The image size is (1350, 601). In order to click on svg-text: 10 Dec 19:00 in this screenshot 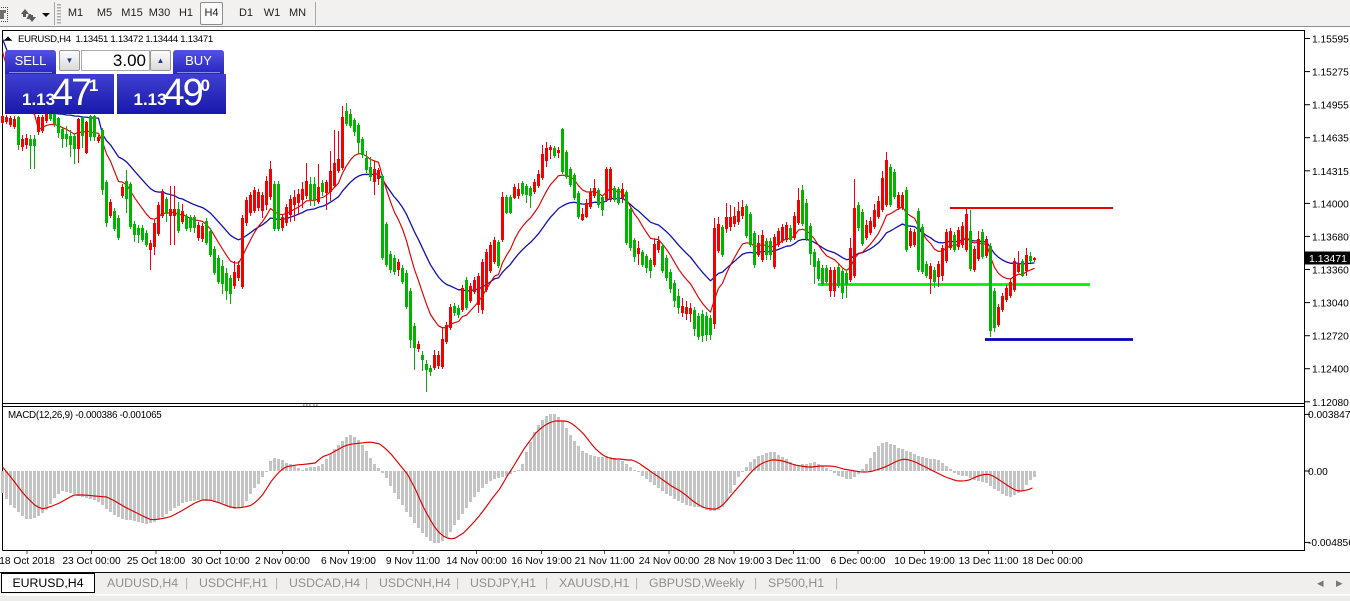, I will do `click(924, 561)`.